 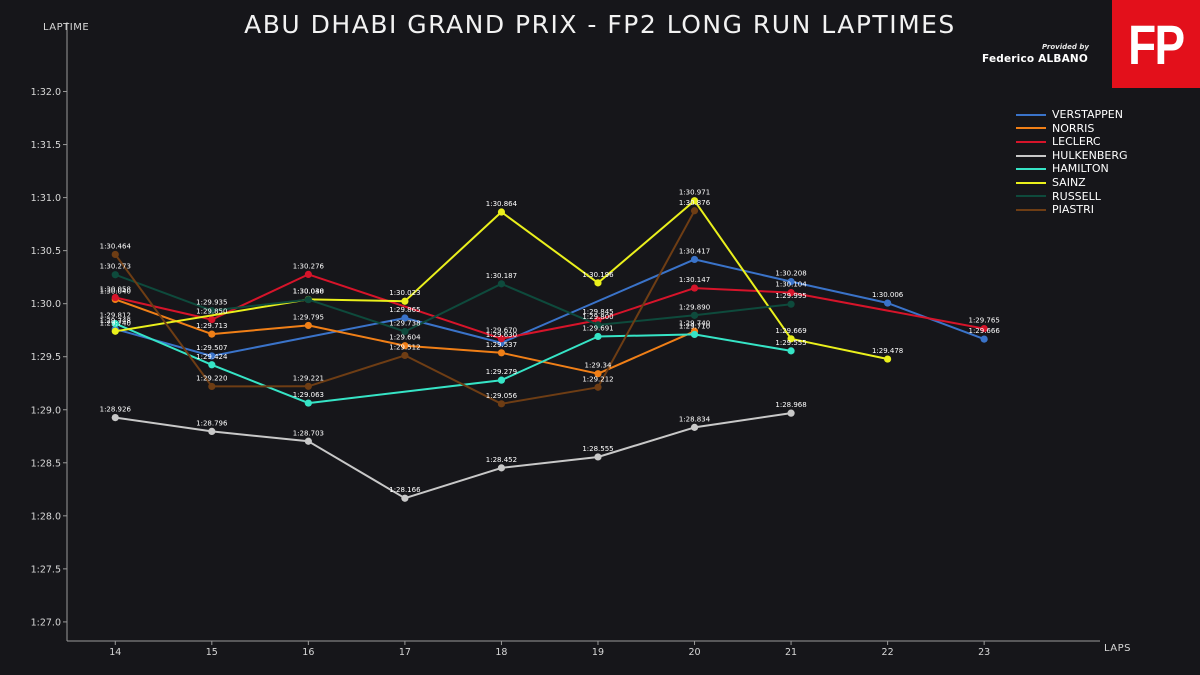 I want to click on y-tick-label: 1:31.0, so click(x=46, y=198).